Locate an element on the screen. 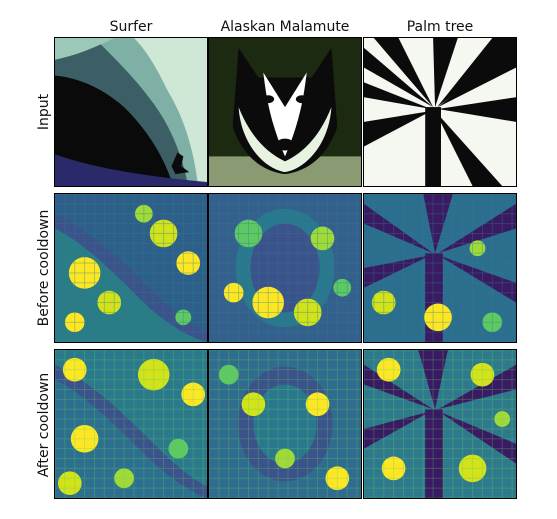 The width and height of the screenshot is (557, 519). heatmap-before-cooldown-palm-tree is located at coordinates (440, 268).